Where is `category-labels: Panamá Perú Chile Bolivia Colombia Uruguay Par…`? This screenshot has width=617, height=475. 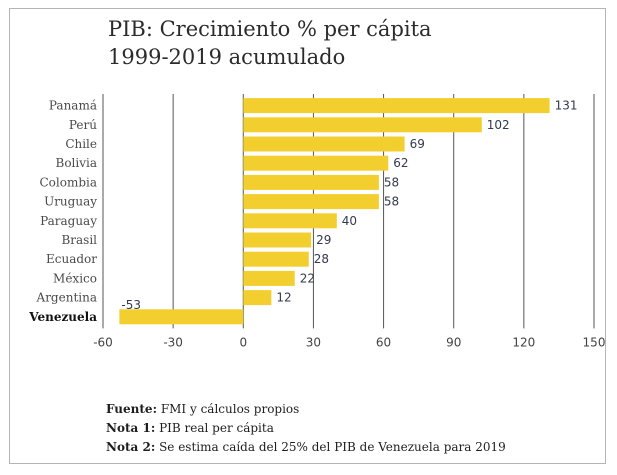
category-labels: Panamá Perú Chile Bolivia Colombia Uruguay Par… is located at coordinates (62, 211).